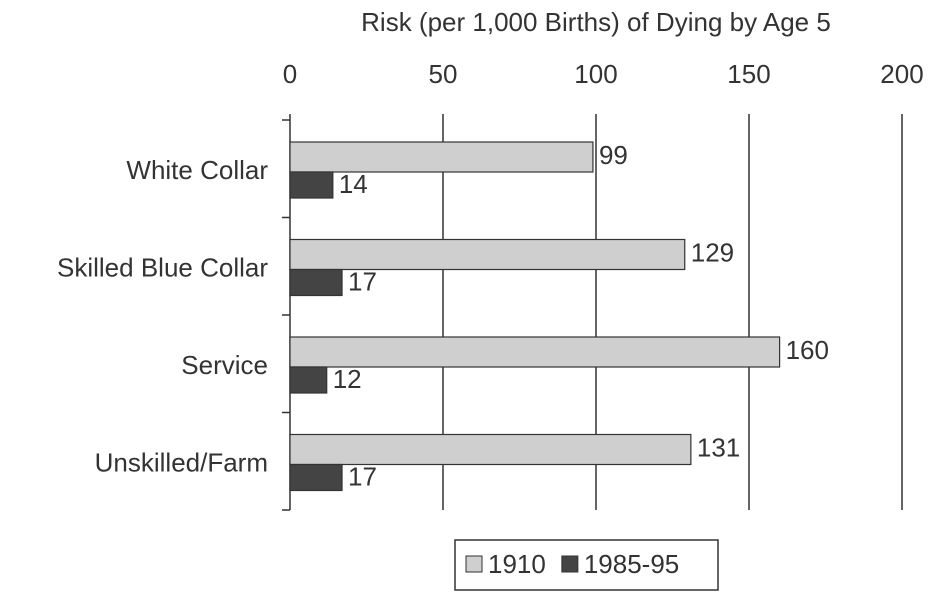  I want to click on x-tick-label: 200, so click(901, 74).